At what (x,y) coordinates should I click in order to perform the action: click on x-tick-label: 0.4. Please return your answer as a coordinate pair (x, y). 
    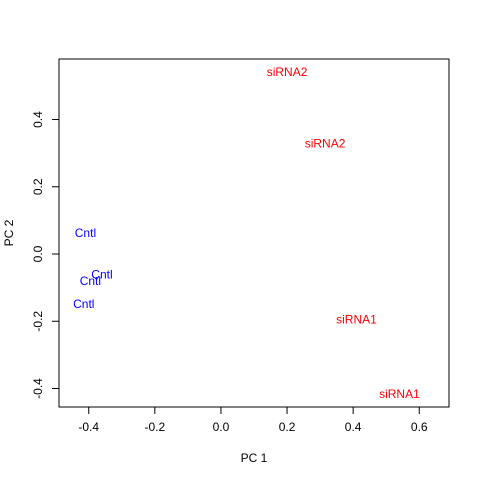
    Looking at the image, I should click on (353, 427).